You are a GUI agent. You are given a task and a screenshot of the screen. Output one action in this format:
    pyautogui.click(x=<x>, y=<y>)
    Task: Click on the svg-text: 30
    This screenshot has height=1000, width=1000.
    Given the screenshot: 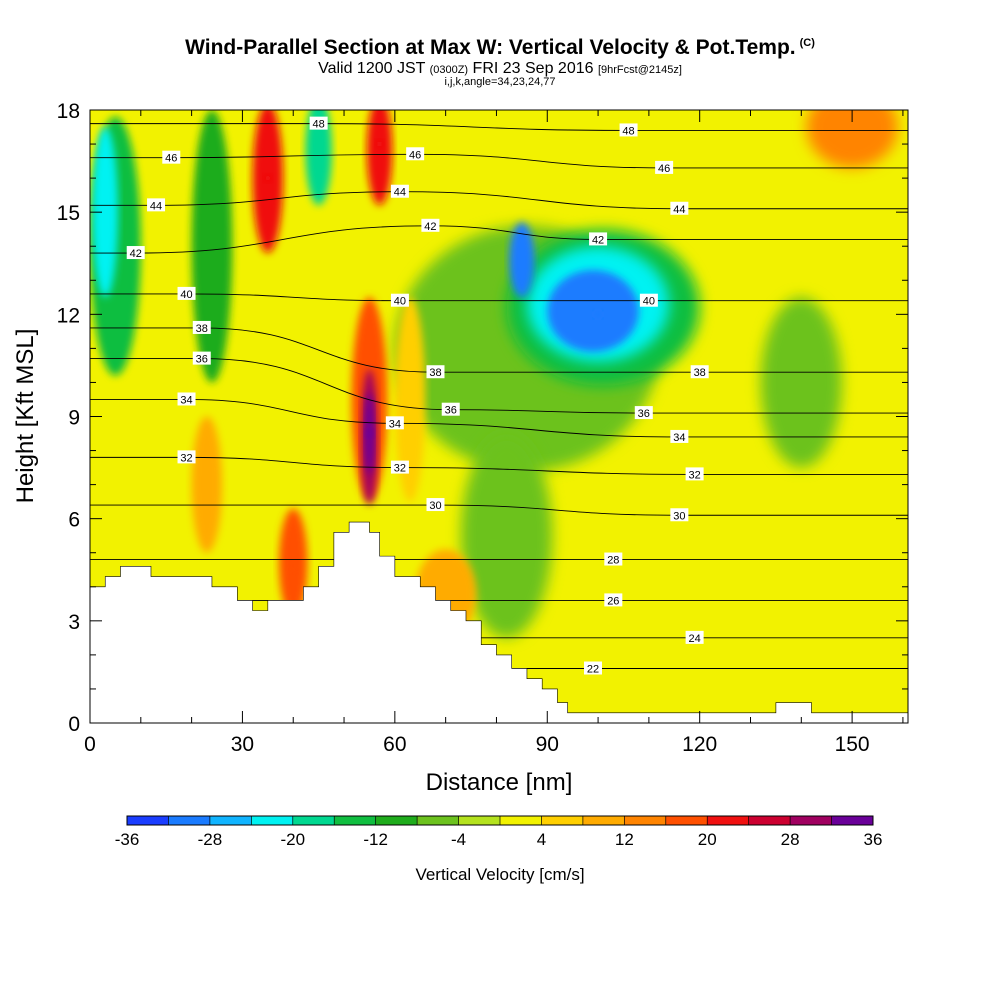 What is the action you would take?
    pyautogui.click(x=679, y=516)
    